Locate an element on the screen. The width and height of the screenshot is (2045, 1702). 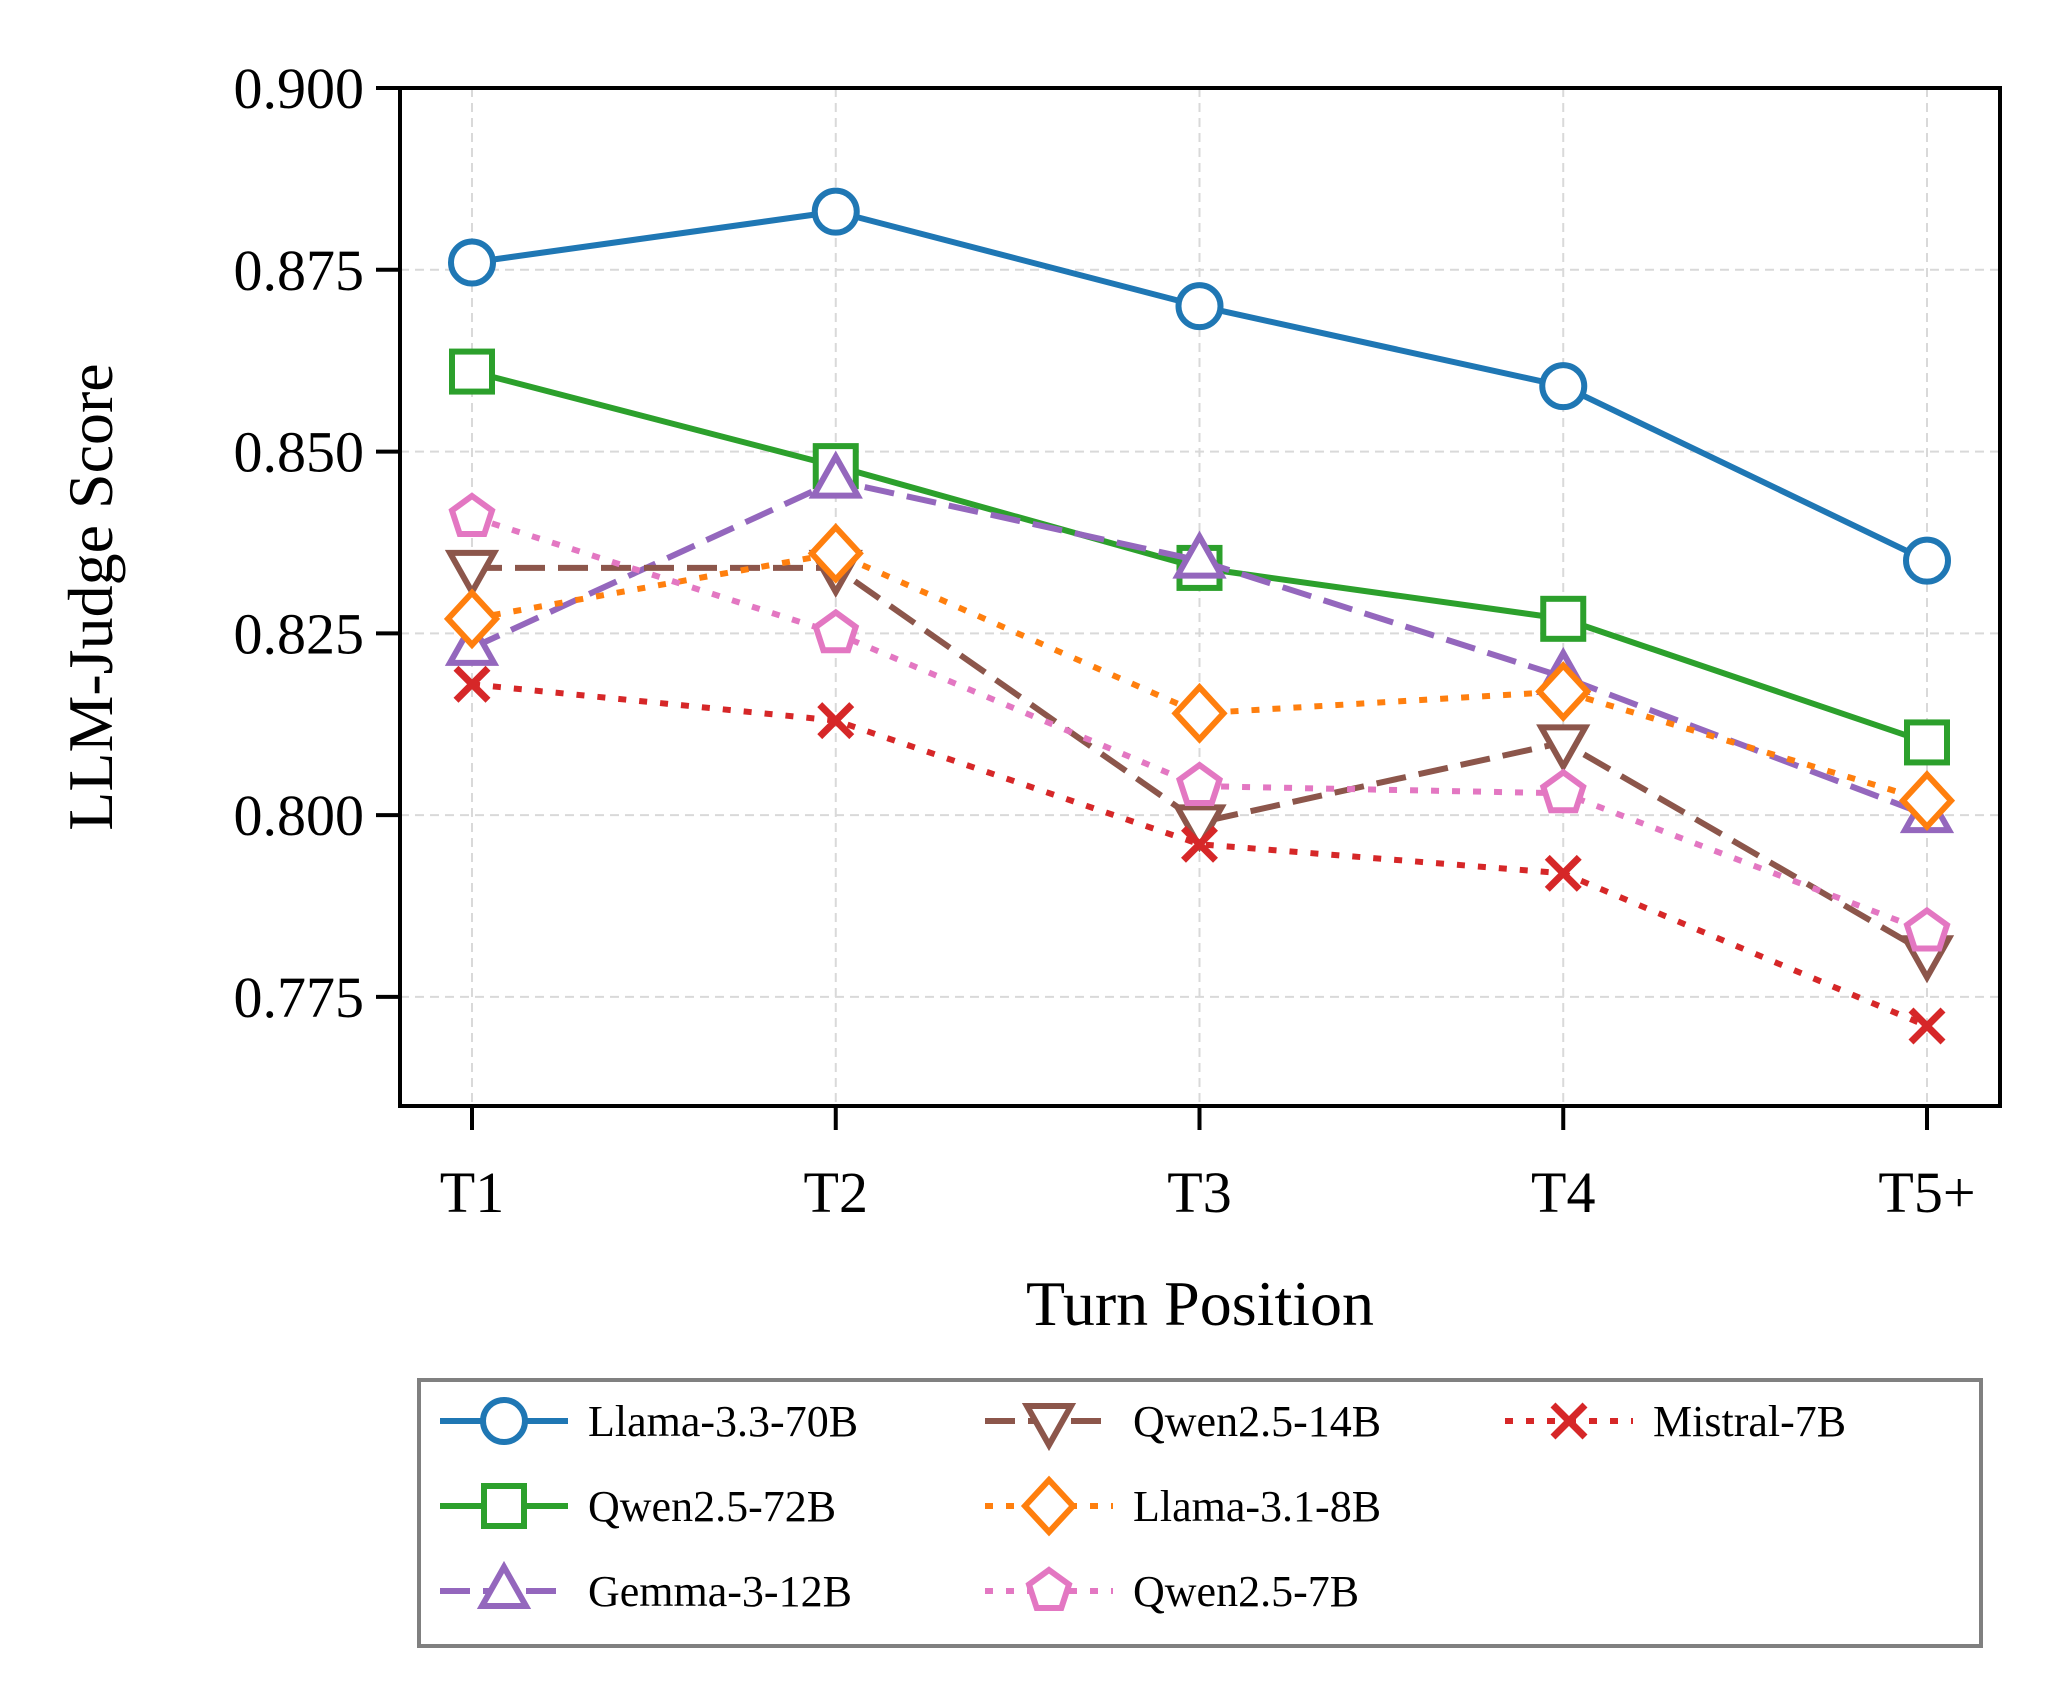
legend-entry: Qwen2.5-7B is located at coordinates (1172, 1591).